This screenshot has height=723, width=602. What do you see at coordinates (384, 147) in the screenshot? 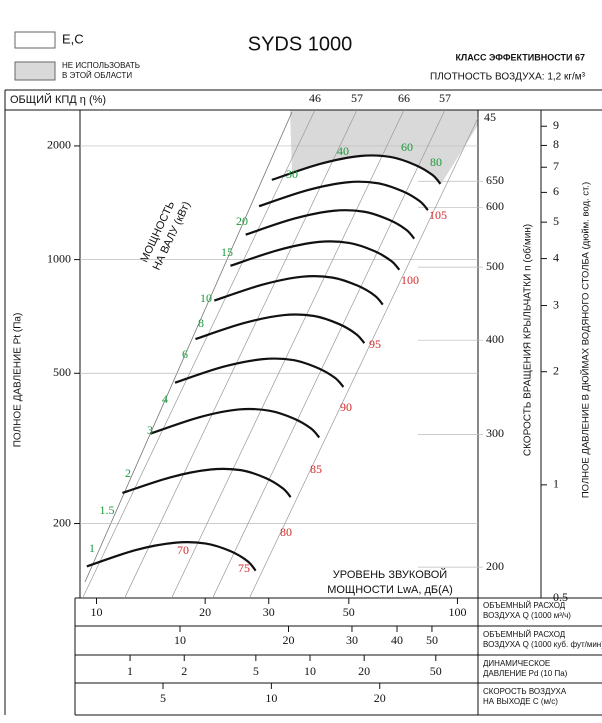
I see `unused-area` at bounding box center [384, 147].